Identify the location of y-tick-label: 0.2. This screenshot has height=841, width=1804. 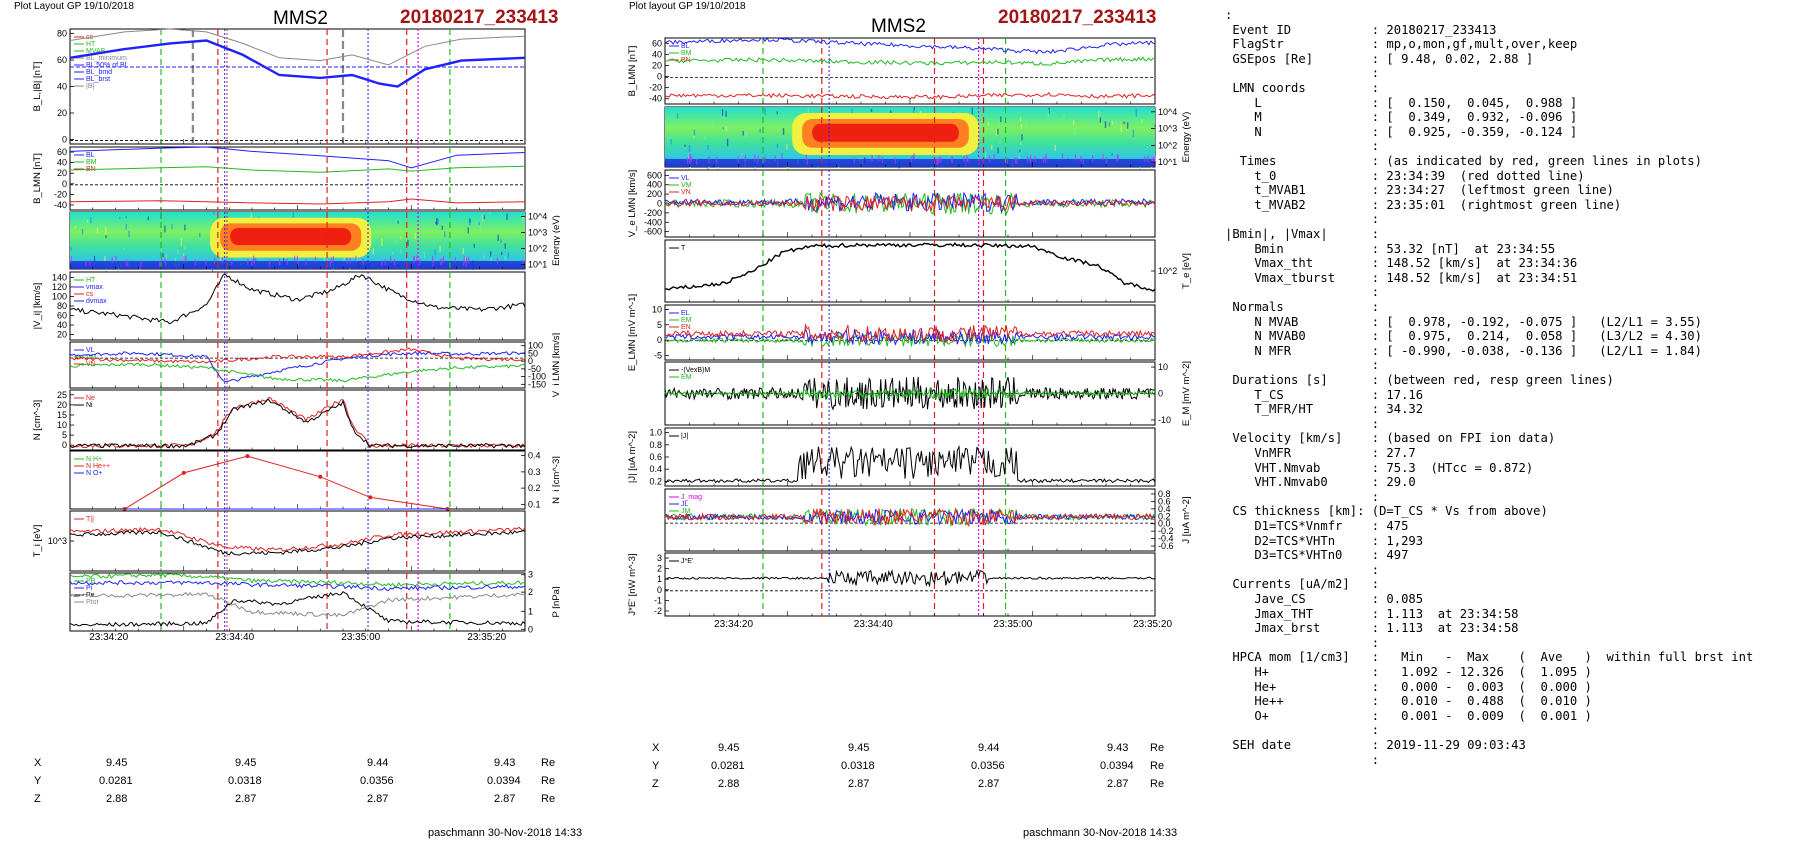
(1164, 516).